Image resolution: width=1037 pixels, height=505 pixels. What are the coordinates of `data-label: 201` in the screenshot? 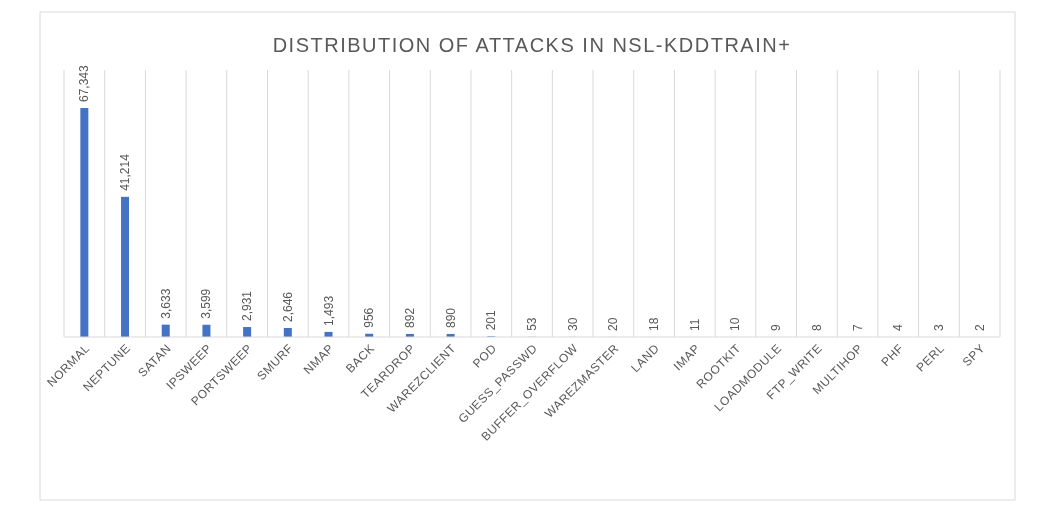 It's located at (491, 320).